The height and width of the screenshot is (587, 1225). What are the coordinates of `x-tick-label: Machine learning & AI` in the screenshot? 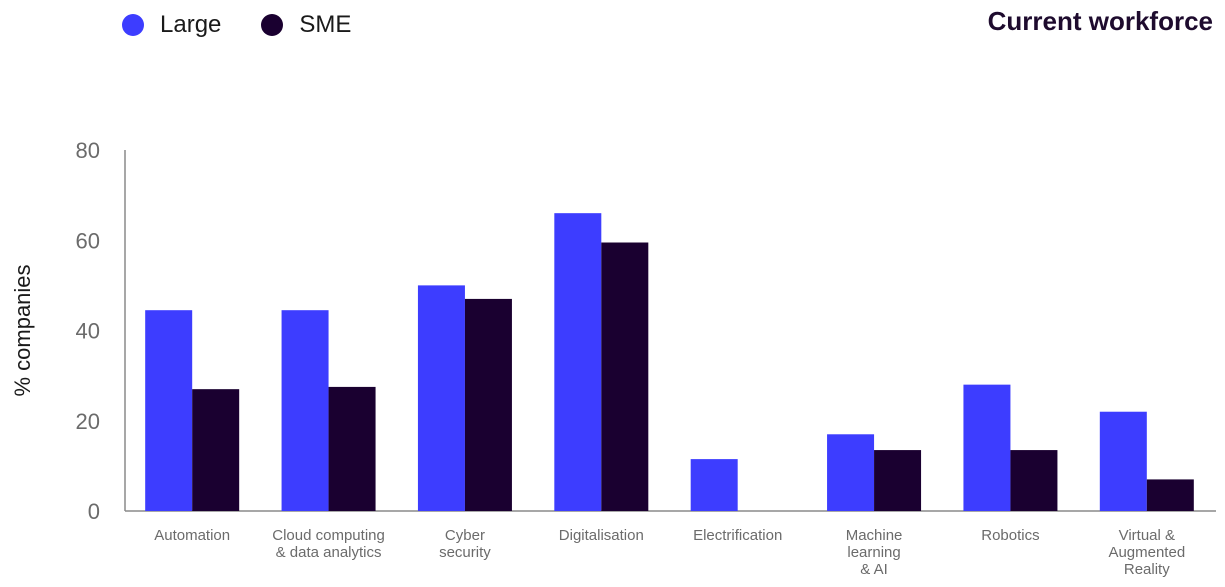 It's located at (874, 552).